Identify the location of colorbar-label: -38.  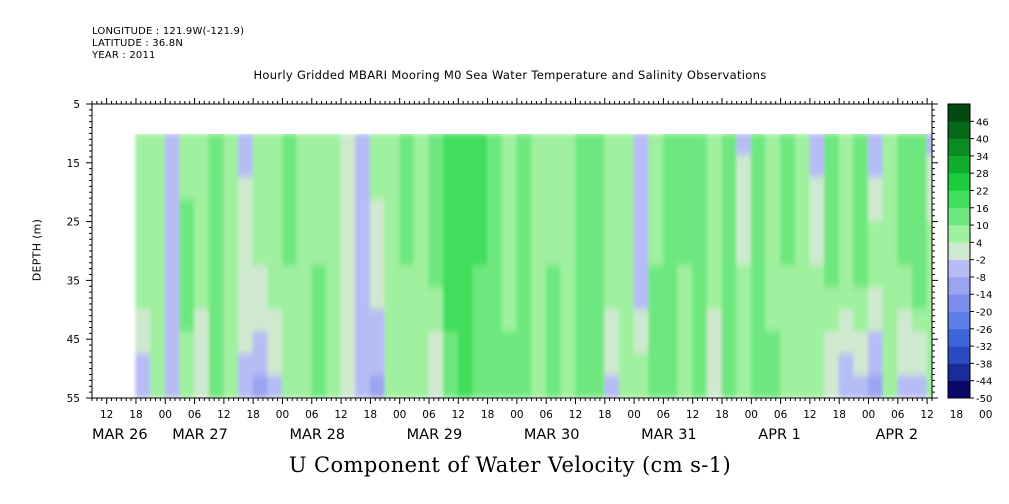
(984, 364).